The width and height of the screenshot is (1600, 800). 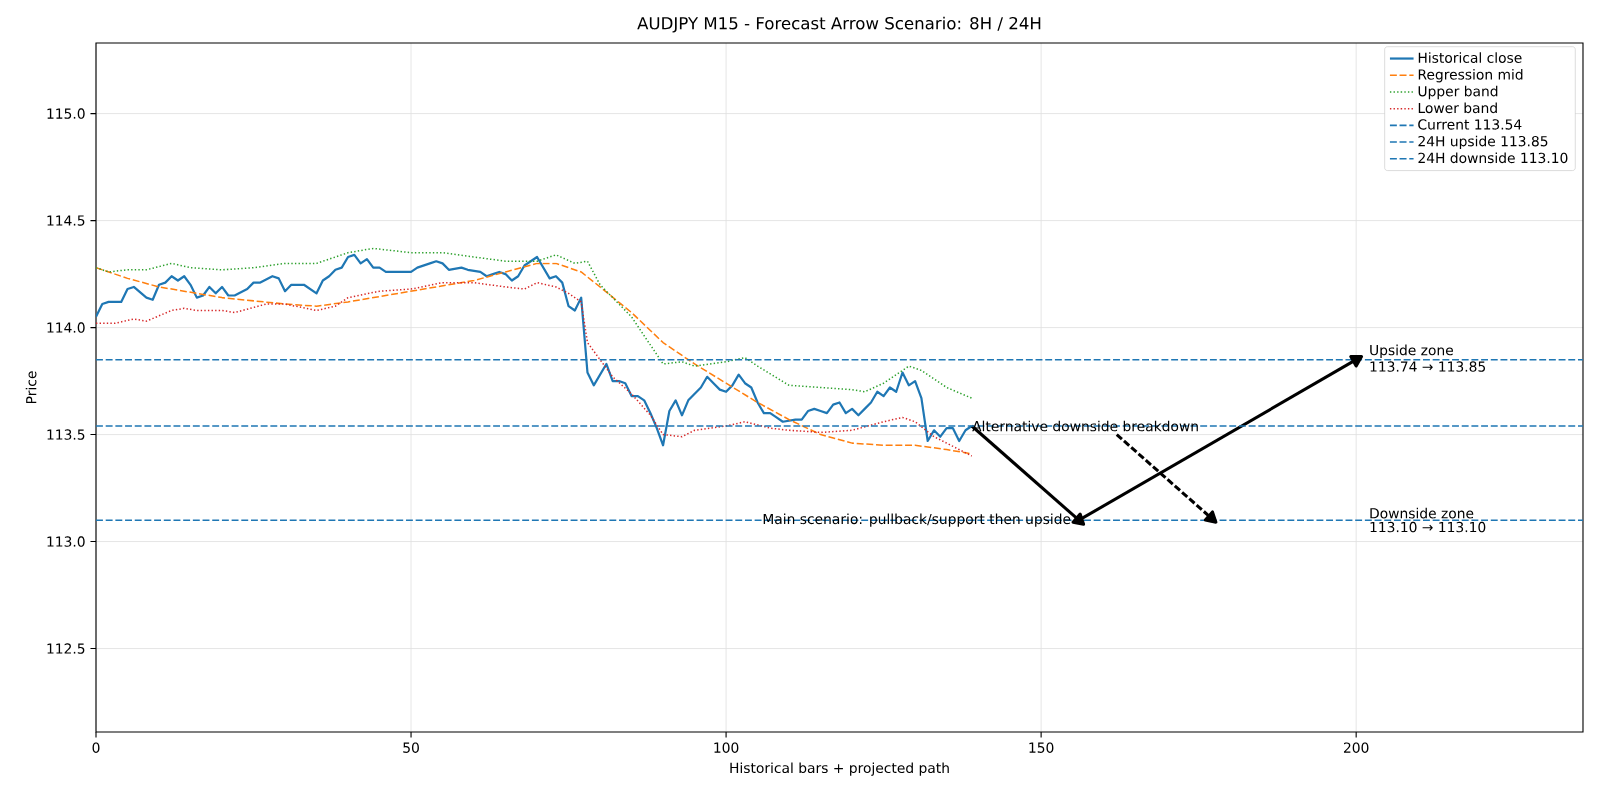 What do you see at coordinates (66, 434) in the screenshot?
I see `y-tick-label: 113.5` at bounding box center [66, 434].